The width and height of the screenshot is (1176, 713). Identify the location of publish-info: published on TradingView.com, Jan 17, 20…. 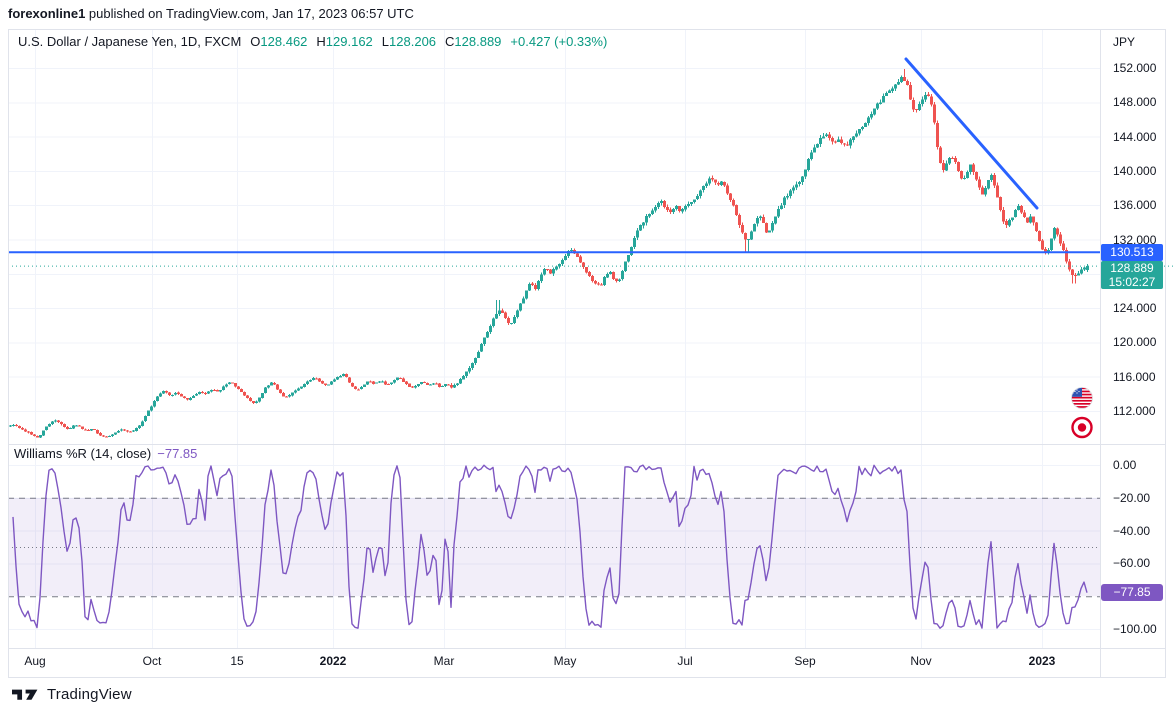
(249, 13).